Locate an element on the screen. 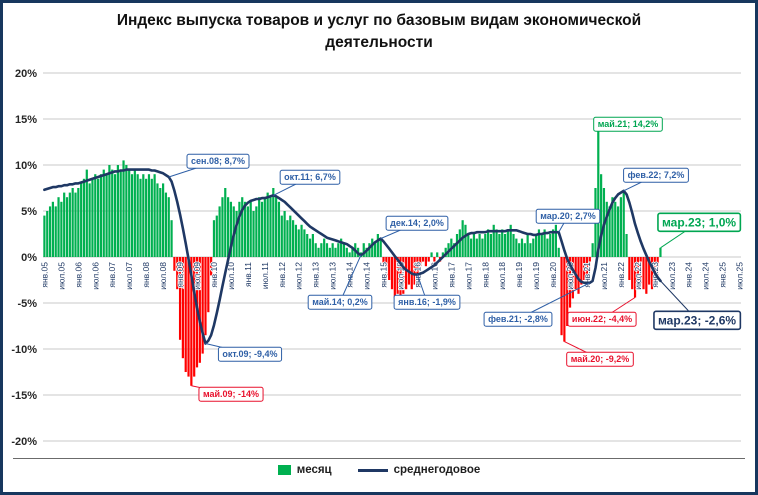 Image resolution: width=758 pixels, height=495 pixels. x-axis-label: июл.17 is located at coordinates (468, 276).